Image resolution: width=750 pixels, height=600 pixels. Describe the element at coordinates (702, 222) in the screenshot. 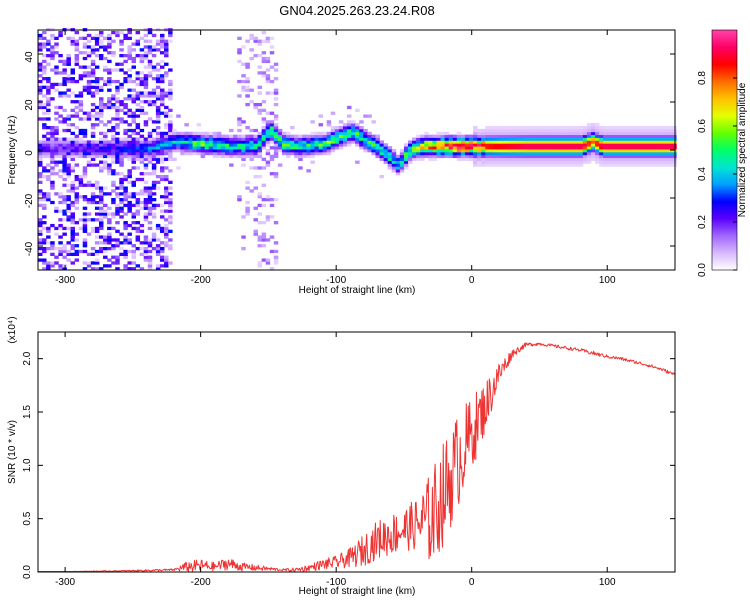

I see `colorbar-tick-label: 0.2` at that location.